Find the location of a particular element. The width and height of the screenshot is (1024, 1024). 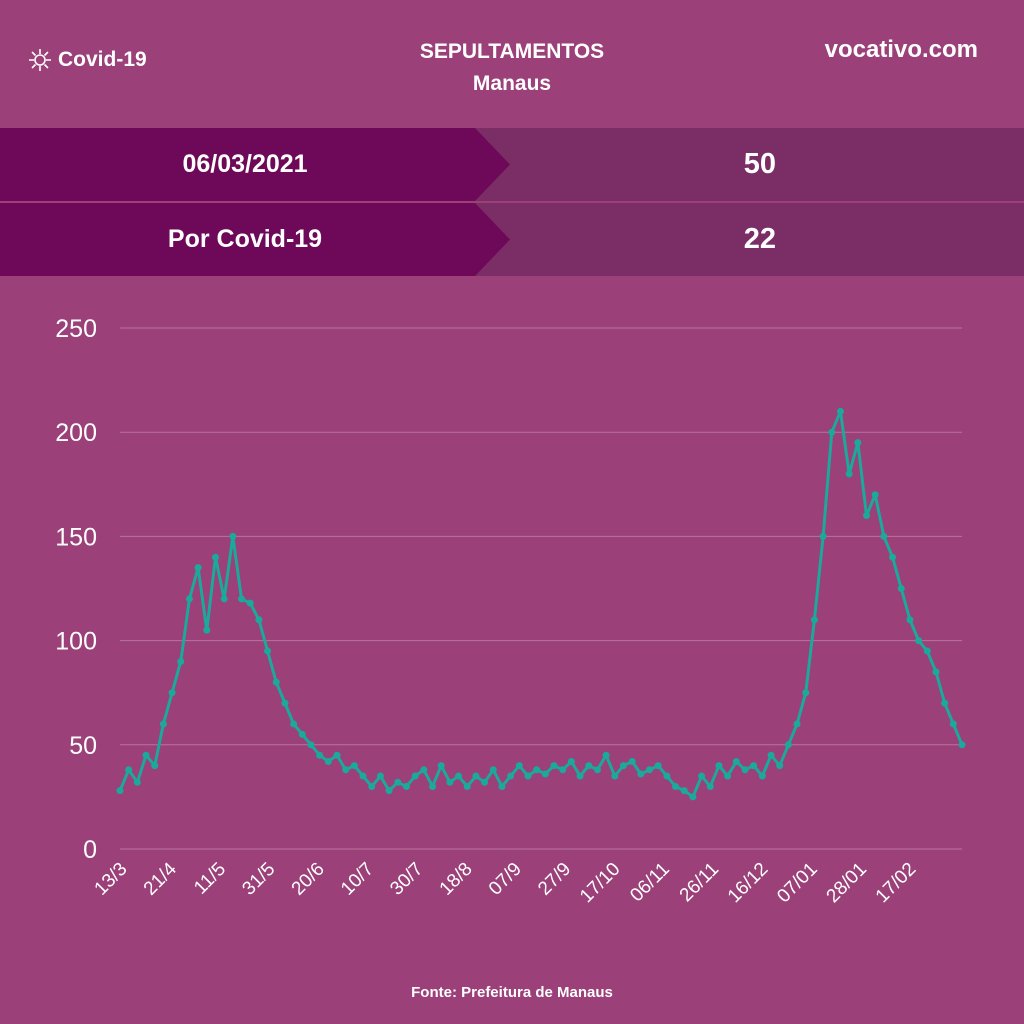

stat-row-covid: 22 Por Covid-19 is located at coordinates (512, 239).